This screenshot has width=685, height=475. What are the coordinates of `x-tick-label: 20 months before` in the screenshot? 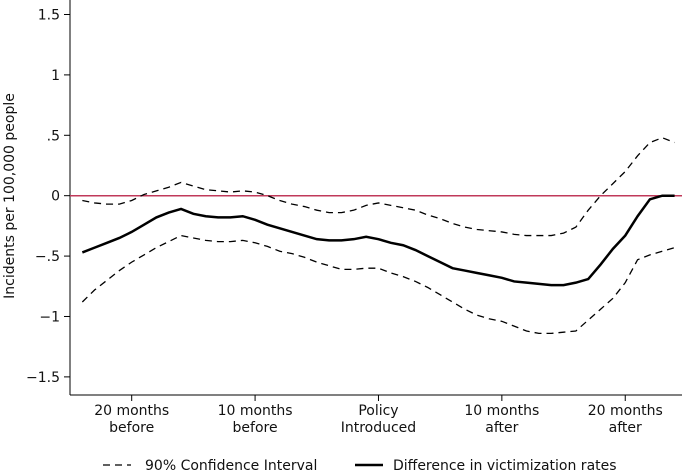 It's located at (131, 419).